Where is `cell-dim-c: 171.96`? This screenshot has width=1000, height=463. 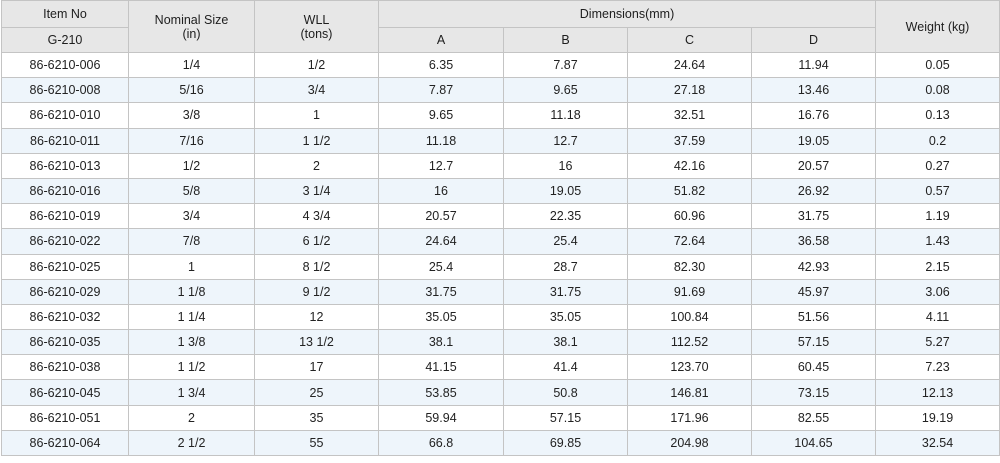
cell-dim-c: 171.96 is located at coordinates (689, 417).